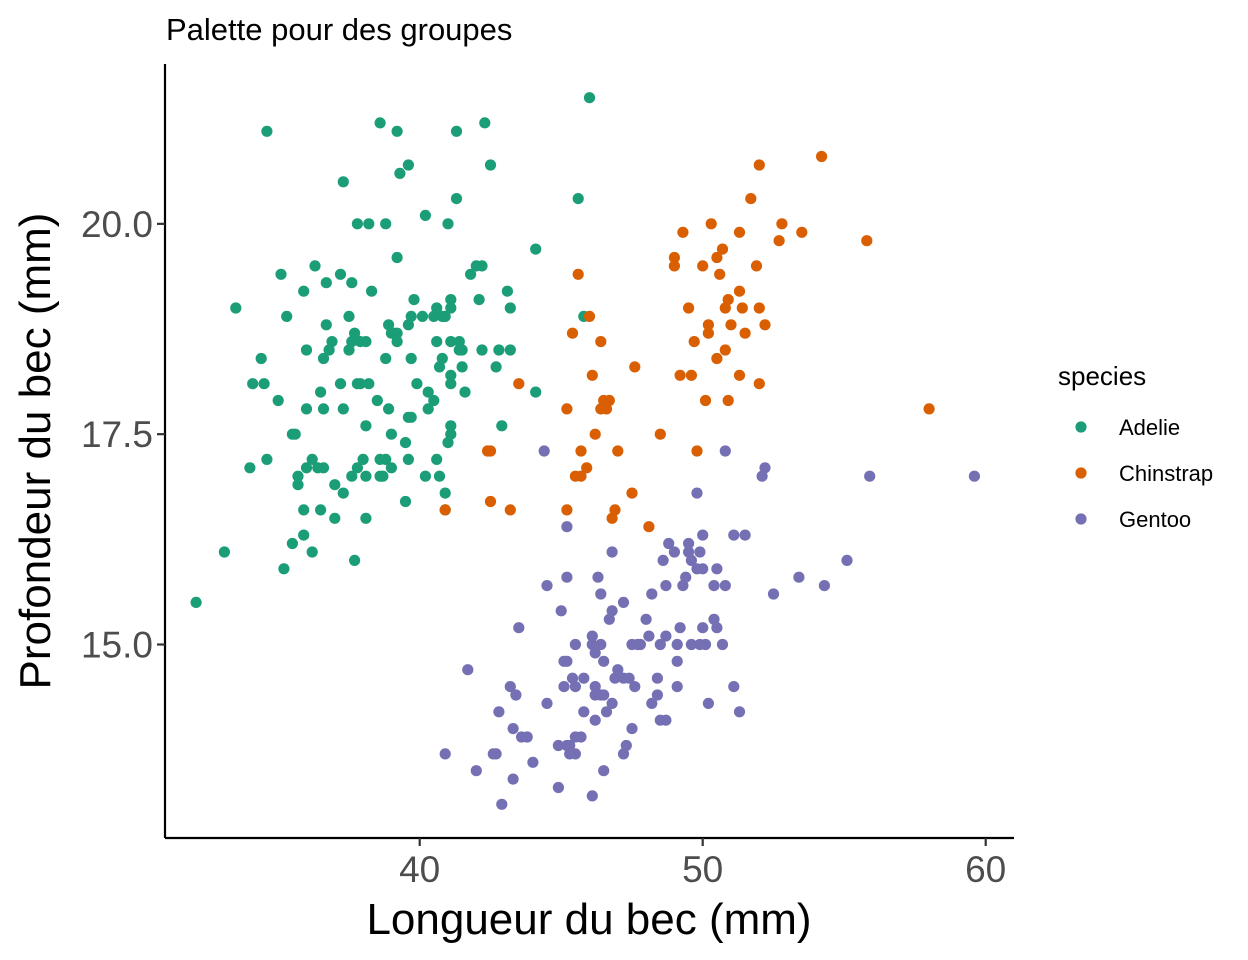  What do you see at coordinates (1081, 473) in the screenshot?
I see `legend-key-chinstrap` at bounding box center [1081, 473].